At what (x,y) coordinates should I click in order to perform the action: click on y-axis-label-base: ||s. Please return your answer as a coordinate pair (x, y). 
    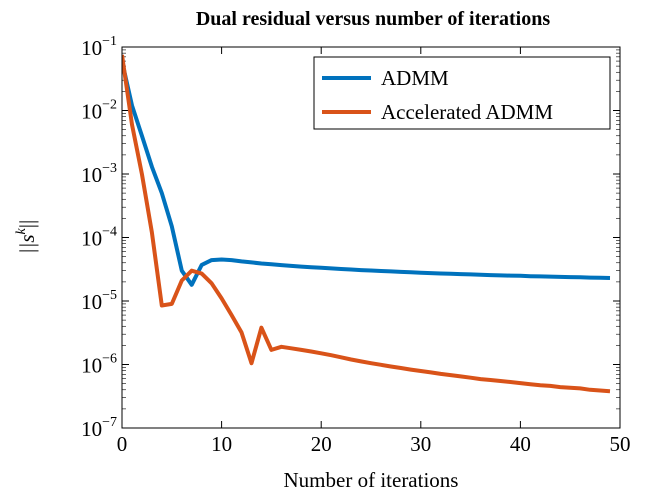
    Looking at the image, I should click on (27, 244).